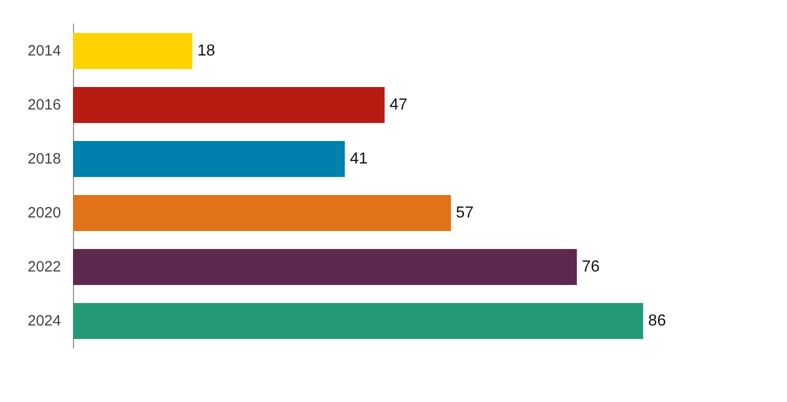 The width and height of the screenshot is (787, 402). What do you see at coordinates (359, 159) in the screenshot?
I see `data-label: 41` at bounding box center [359, 159].